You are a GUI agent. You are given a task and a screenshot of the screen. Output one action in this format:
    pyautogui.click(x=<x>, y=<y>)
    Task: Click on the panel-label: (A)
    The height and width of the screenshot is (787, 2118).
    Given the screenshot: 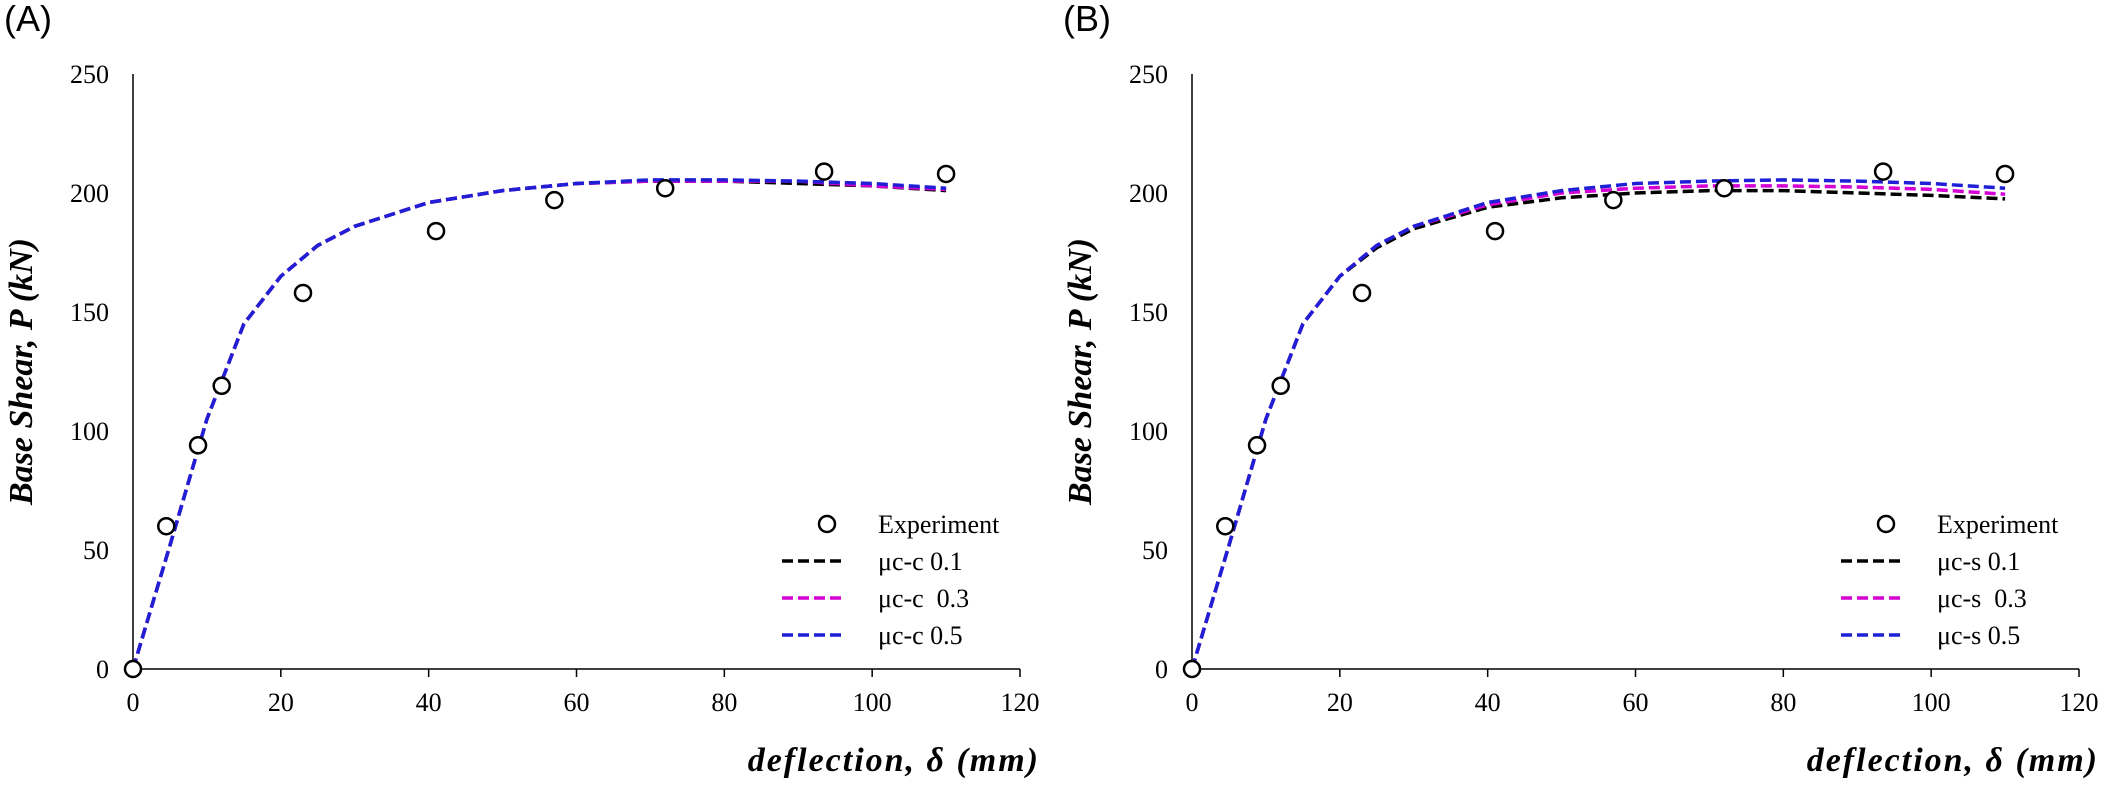 What is the action you would take?
    pyautogui.click(x=28, y=19)
    